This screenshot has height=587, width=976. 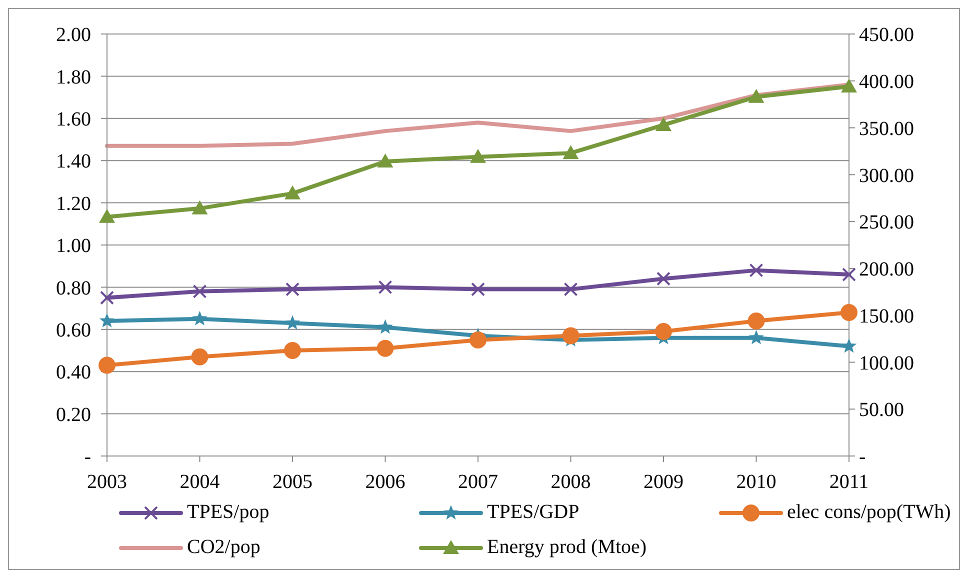 I want to click on x-tick-label: 2005, so click(x=292, y=482).